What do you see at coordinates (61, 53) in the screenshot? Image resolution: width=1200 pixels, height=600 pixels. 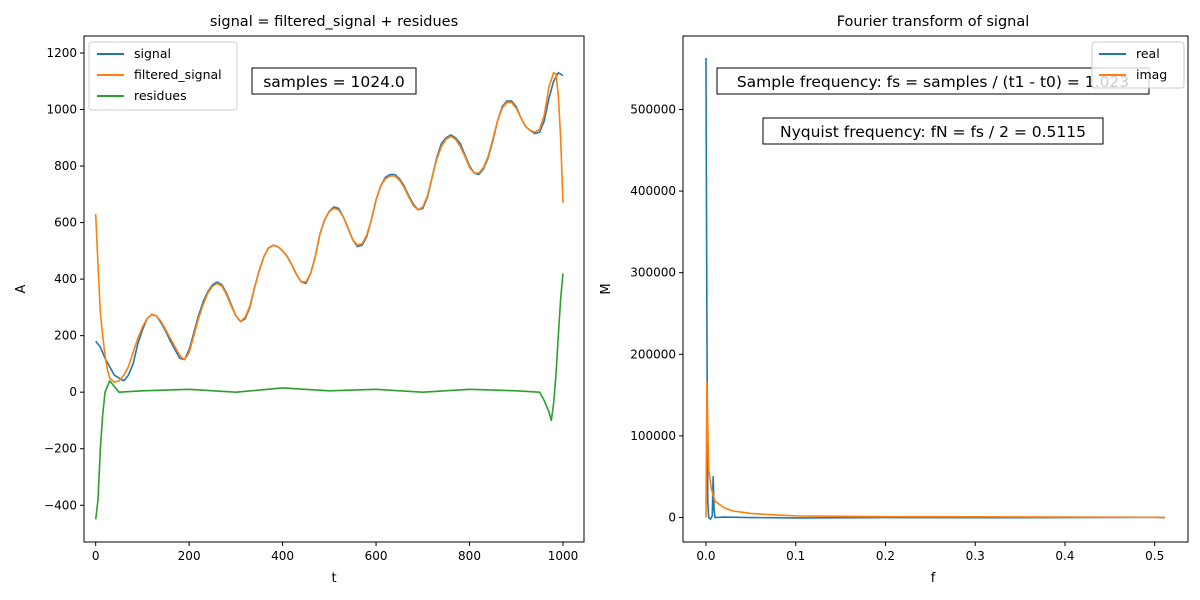 I see `left-chart-y-tick-label: 1200` at bounding box center [61, 53].